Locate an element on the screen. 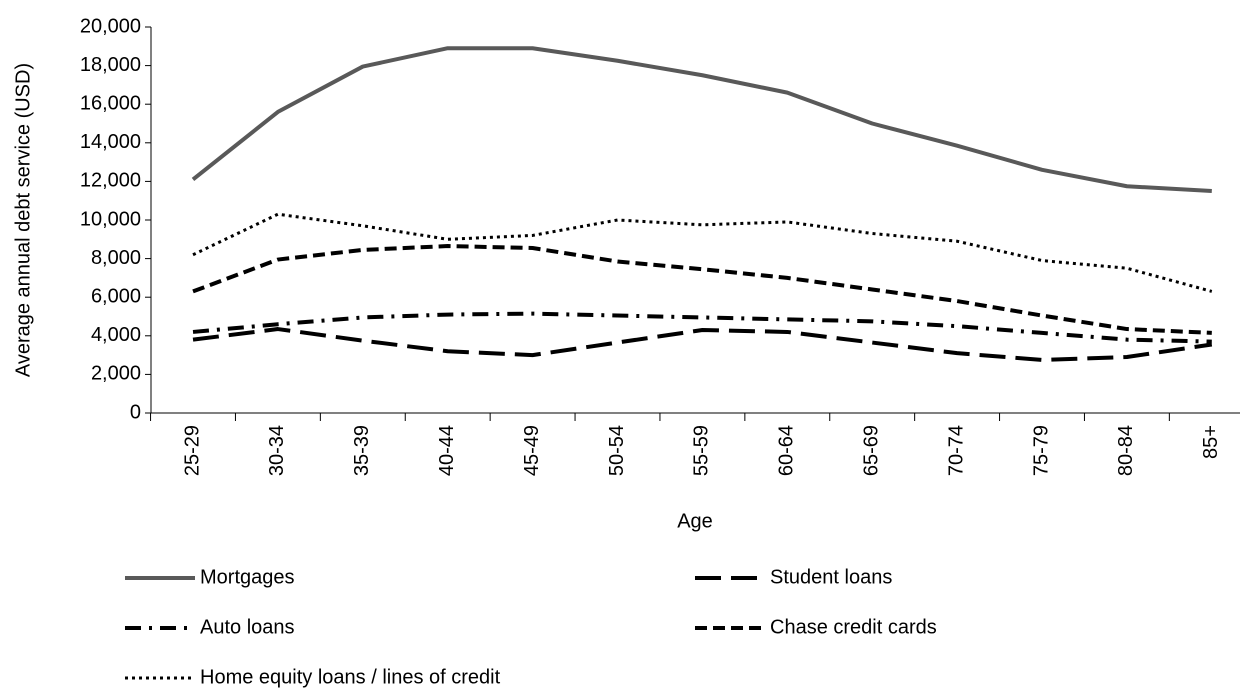 The height and width of the screenshot is (693, 1243). x-tick-label: 40-44 is located at coordinates (447, 450).